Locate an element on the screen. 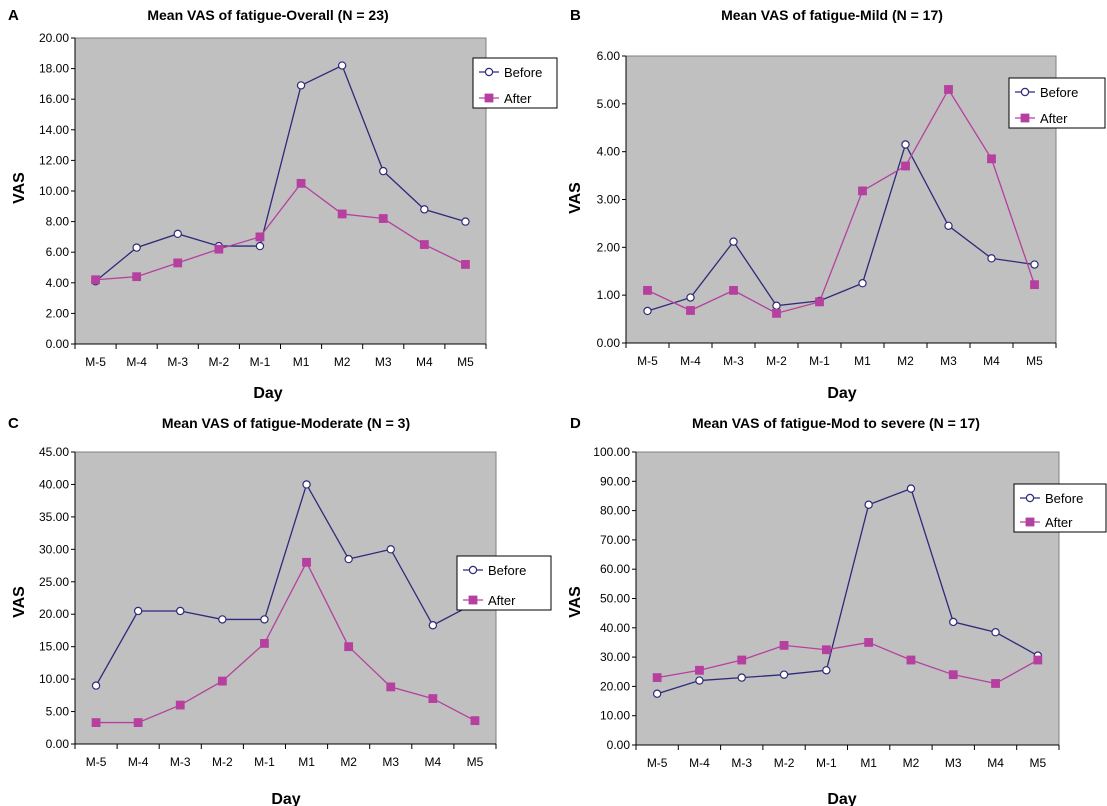 The height and width of the screenshot is (806, 1107). x-tick-label: M-1 is located at coordinates (826, 763).